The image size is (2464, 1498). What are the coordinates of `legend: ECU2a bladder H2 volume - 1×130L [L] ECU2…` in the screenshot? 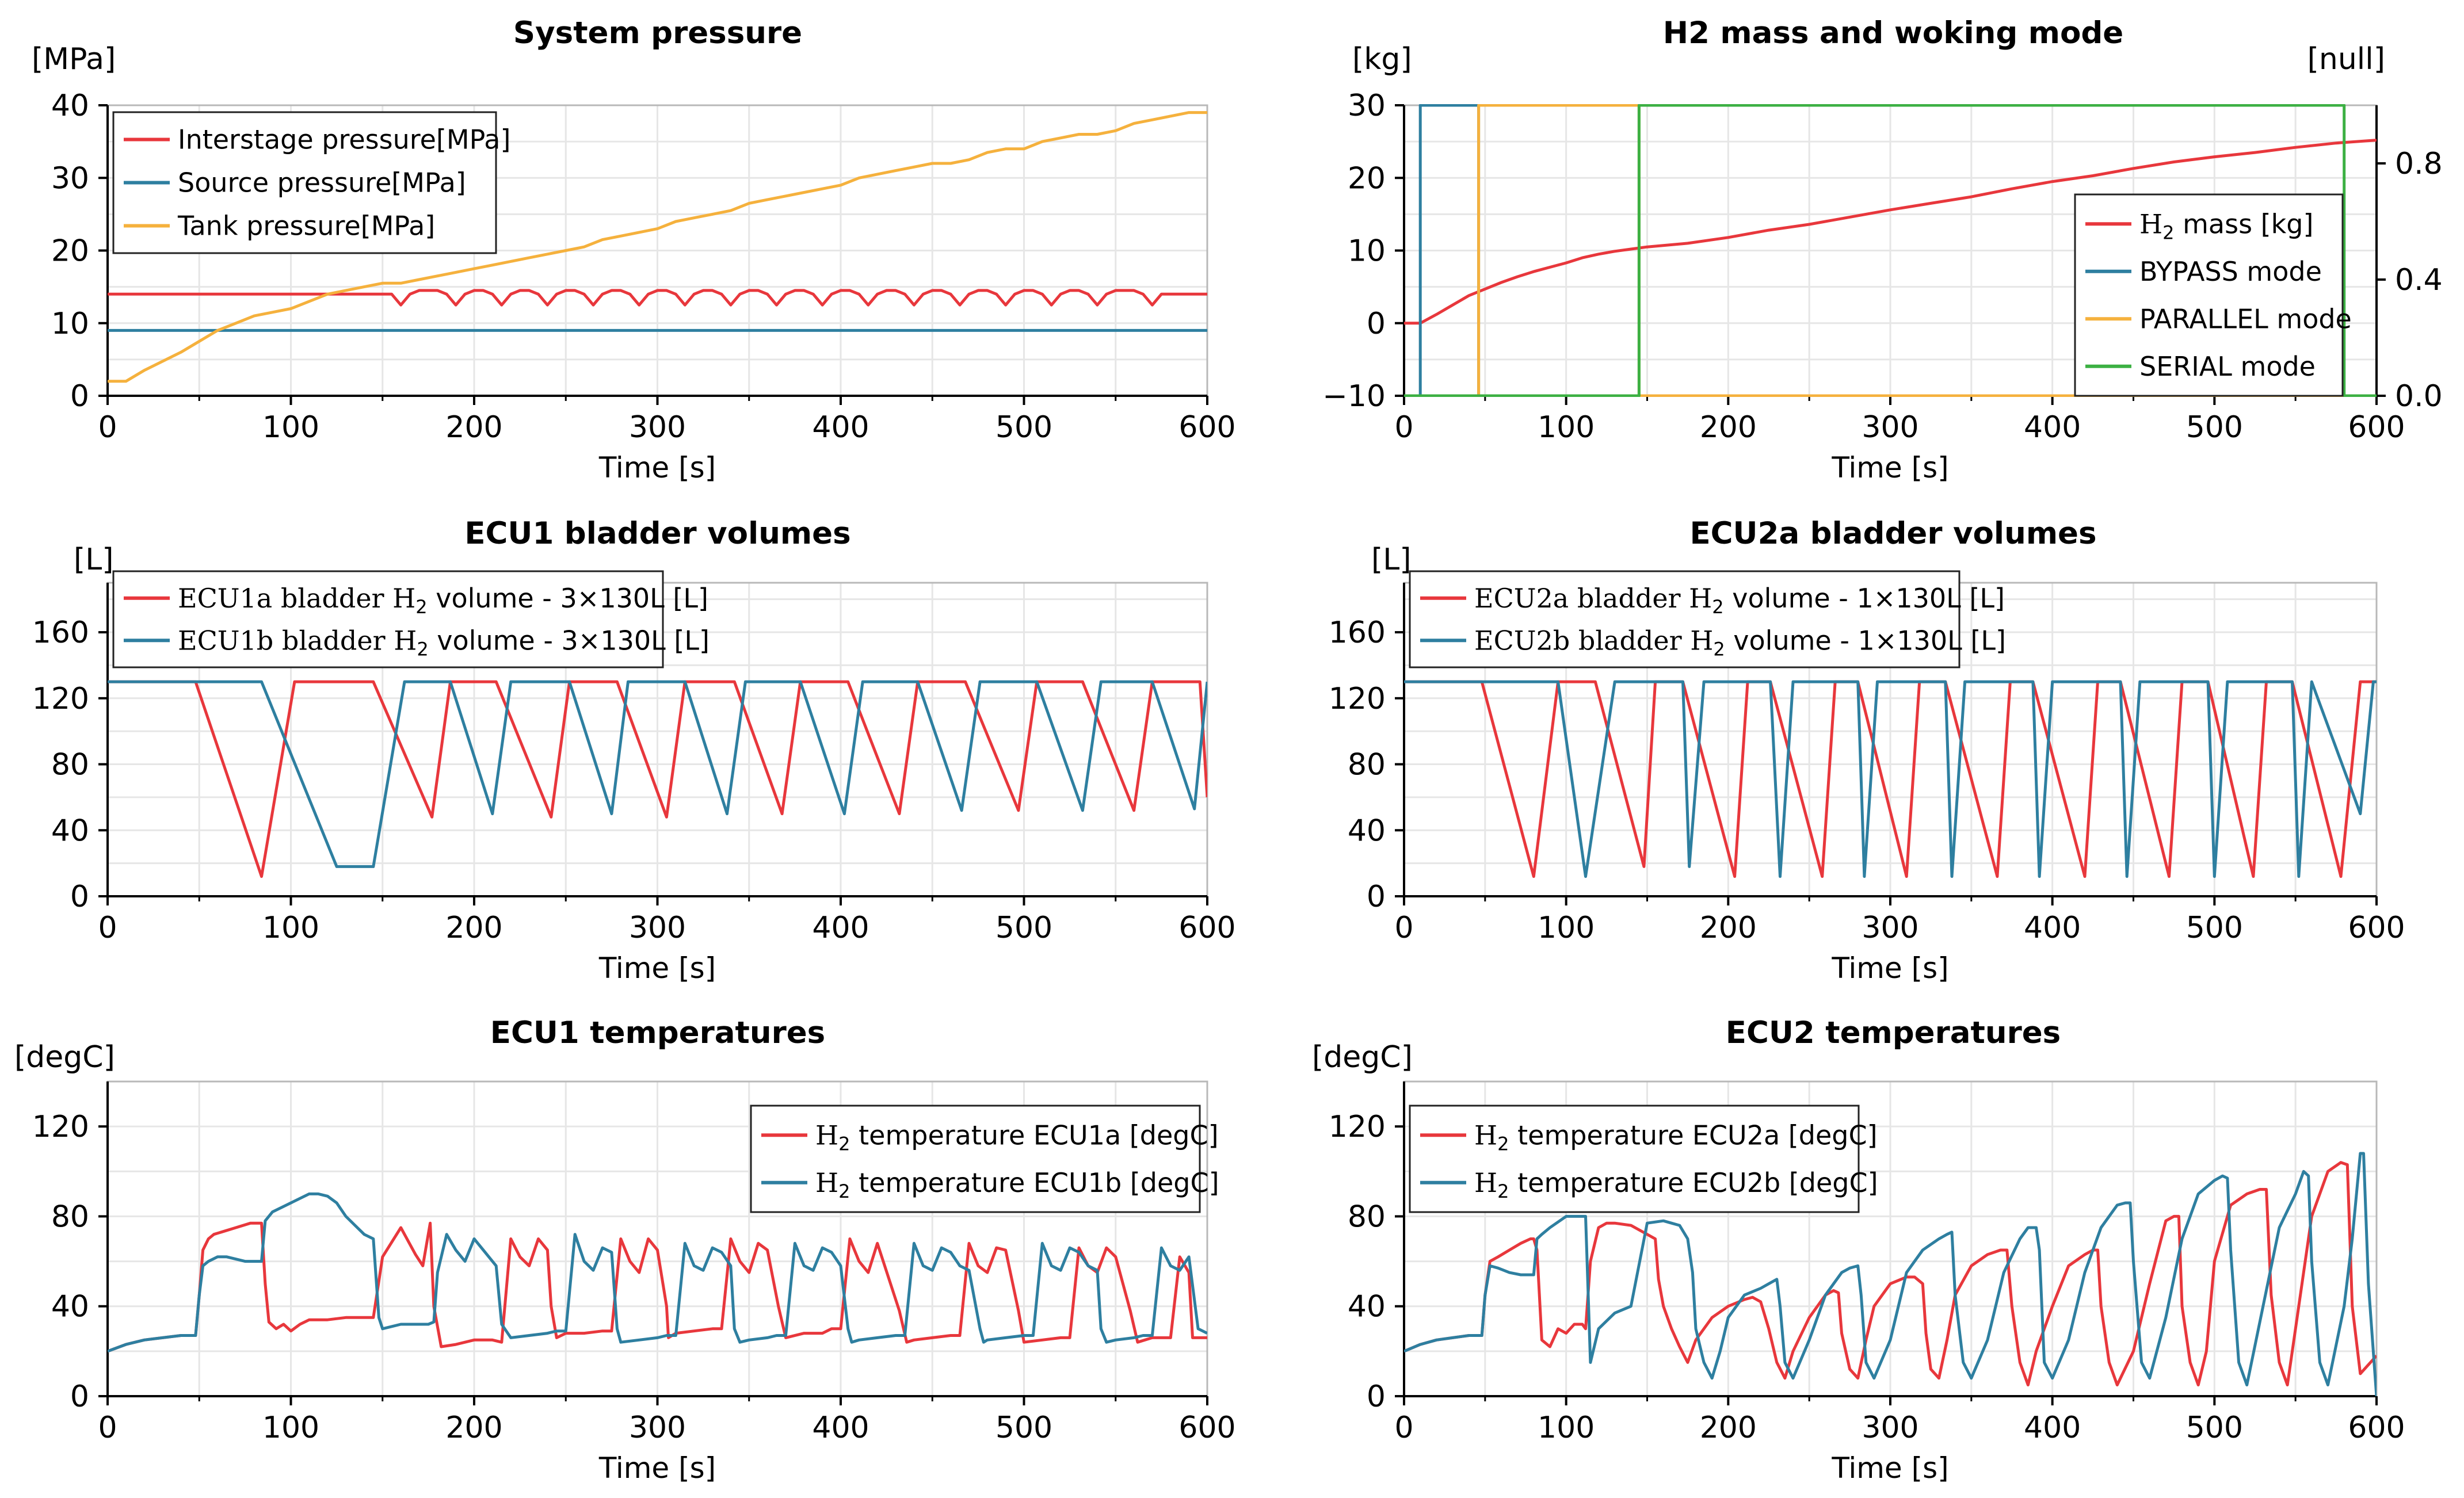 It's located at (1707, 619).